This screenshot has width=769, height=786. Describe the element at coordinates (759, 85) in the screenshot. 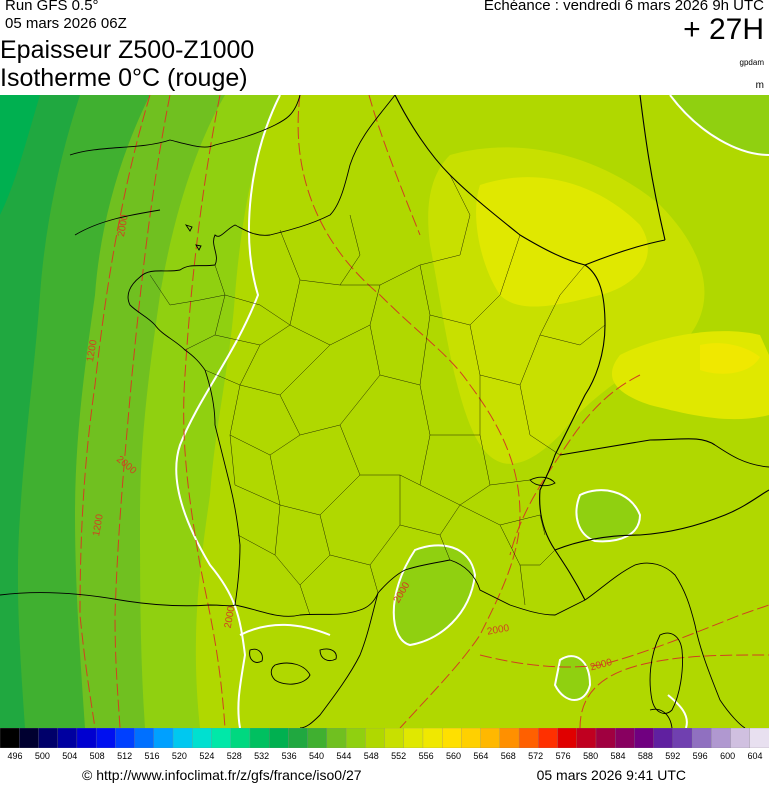

I see `unit-isotherm: m` at that location.